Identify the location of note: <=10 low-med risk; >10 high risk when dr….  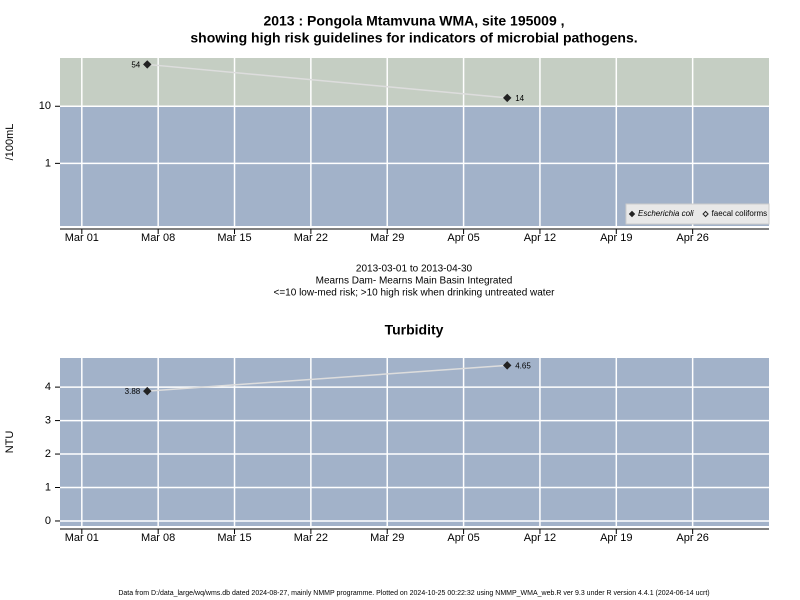
(415, 293).